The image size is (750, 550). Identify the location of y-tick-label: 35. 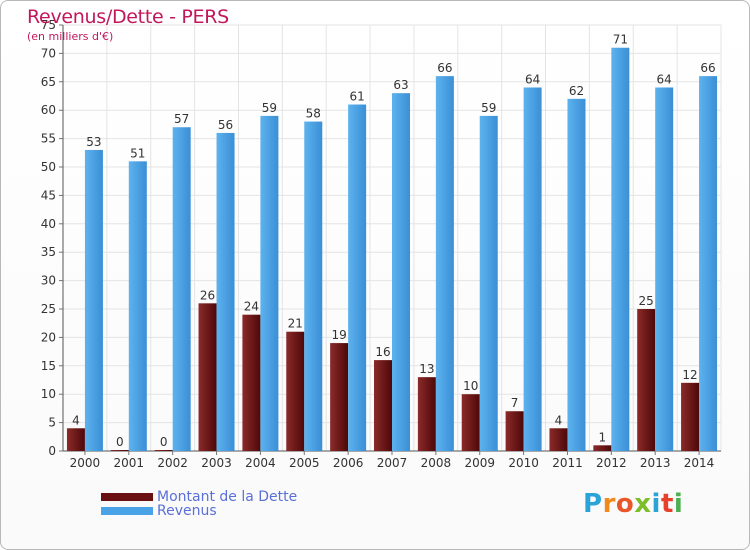
(48, 252).